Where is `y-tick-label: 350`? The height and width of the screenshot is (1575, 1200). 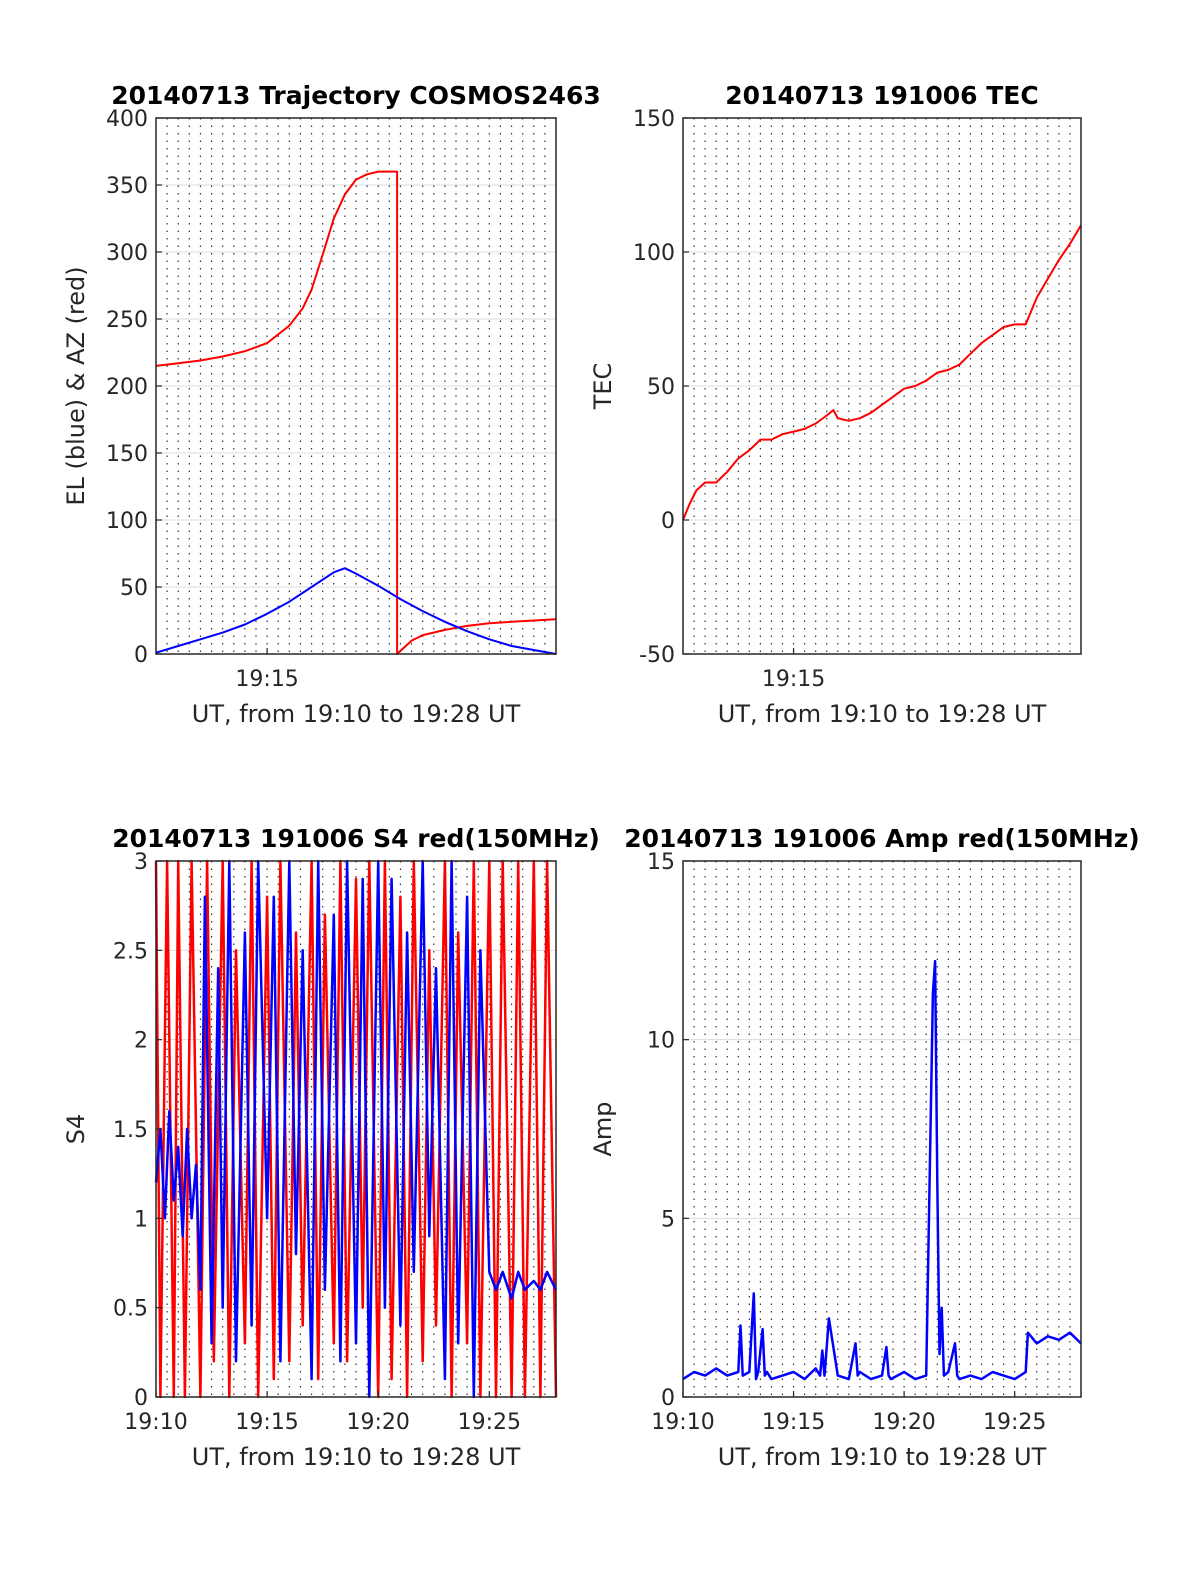 y-tick-label: 350 is located at coordinates (127, 186).